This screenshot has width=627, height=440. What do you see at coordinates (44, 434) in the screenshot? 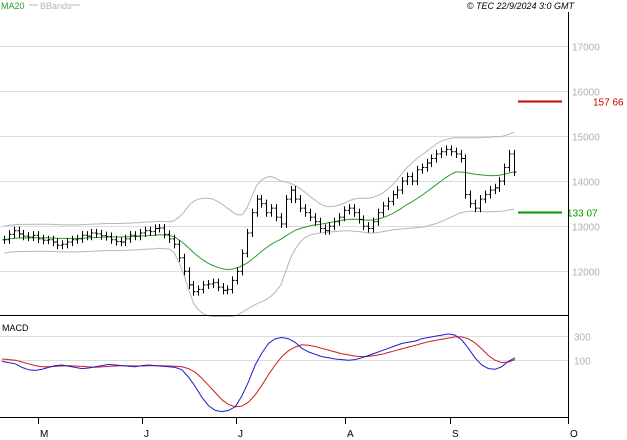
I see `x-tick-label: M` at bounding box center [44, 434].